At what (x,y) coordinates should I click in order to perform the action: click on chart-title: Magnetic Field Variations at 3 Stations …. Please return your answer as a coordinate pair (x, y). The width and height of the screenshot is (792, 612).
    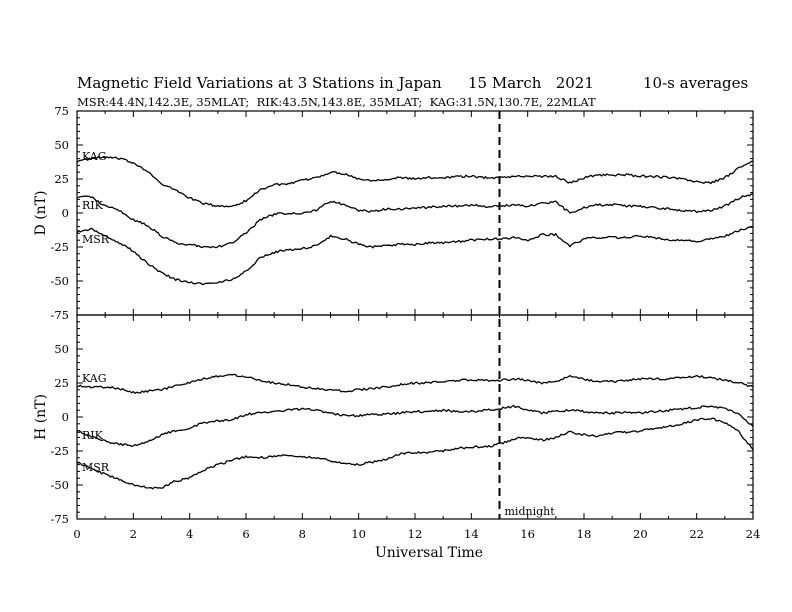
    Looking at the image, I should click on (259, 83).